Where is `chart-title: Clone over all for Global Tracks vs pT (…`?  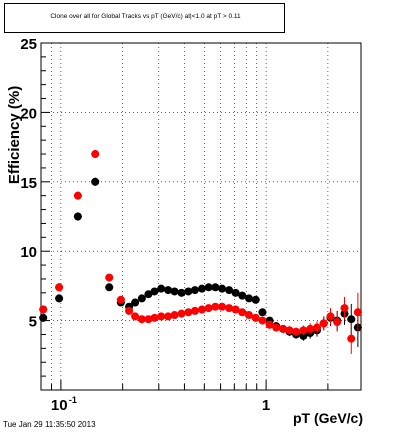 chart-title: Clone over all for Global Tracks vs pT (… is located at coordinates (145, 16).